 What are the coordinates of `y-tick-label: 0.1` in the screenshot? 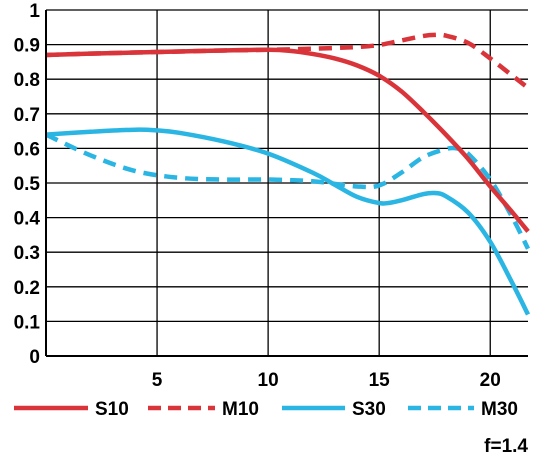 It's located at (27, 322).